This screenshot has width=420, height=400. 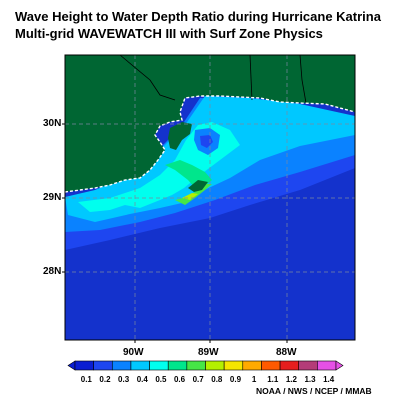 I want to click on colorbar-tick-label: 1.1, so click(x=273, y=379).